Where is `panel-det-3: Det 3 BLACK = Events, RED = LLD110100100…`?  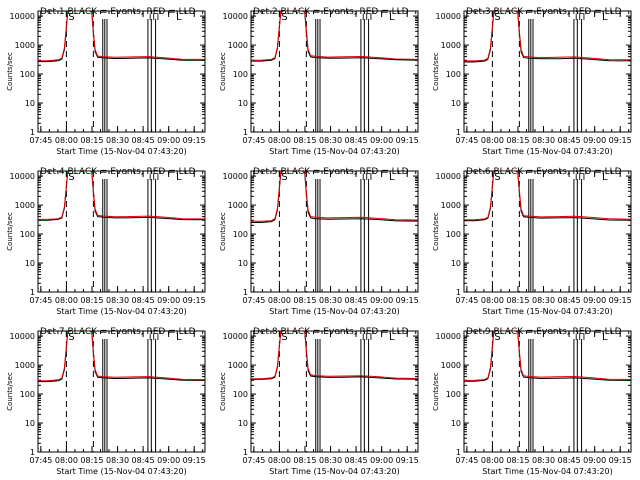 panel-det-3: Det 3 BLACK = Events, RED = LLD110100100… is located at coordinates (532, 81).